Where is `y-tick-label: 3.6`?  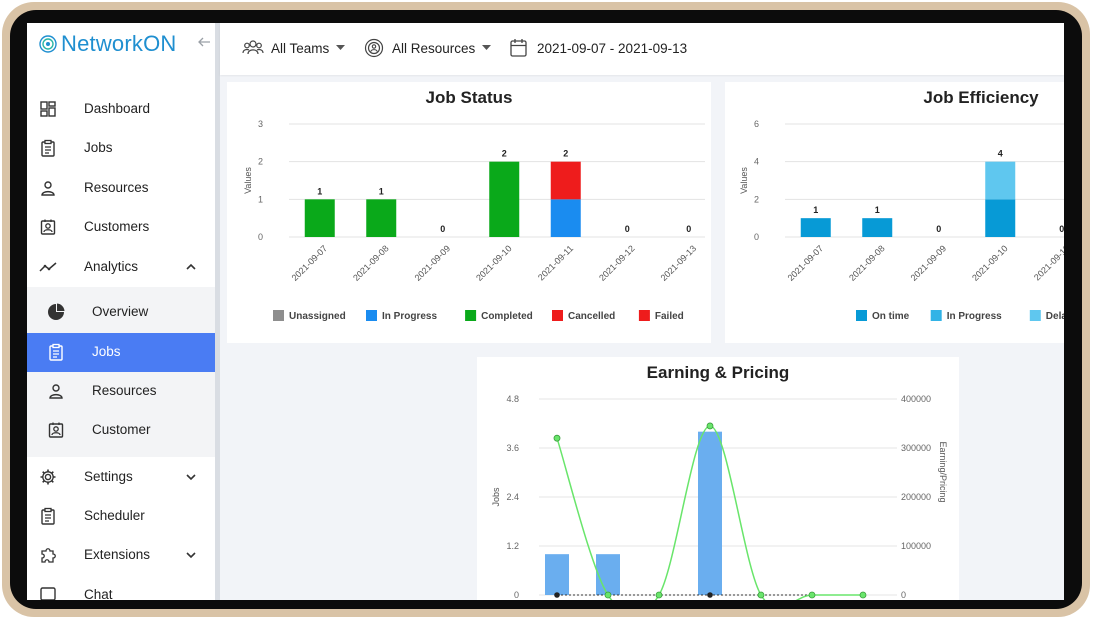
y-tick-label: 3.6 is located at coordinates (512, 448).